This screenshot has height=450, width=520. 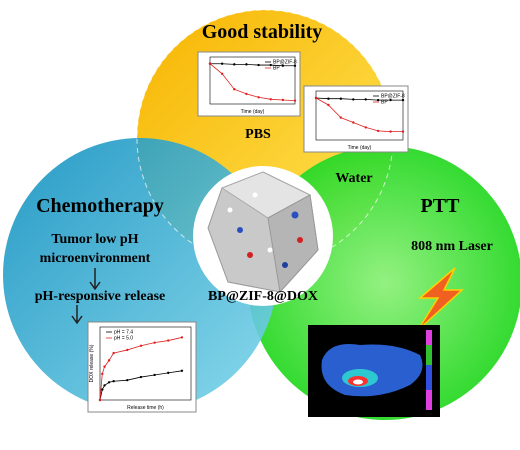 What do you see at coordinates (95, 258) in the screenshot?
I see `chemo-step: microenvironment` at bounding box center [95, 258].